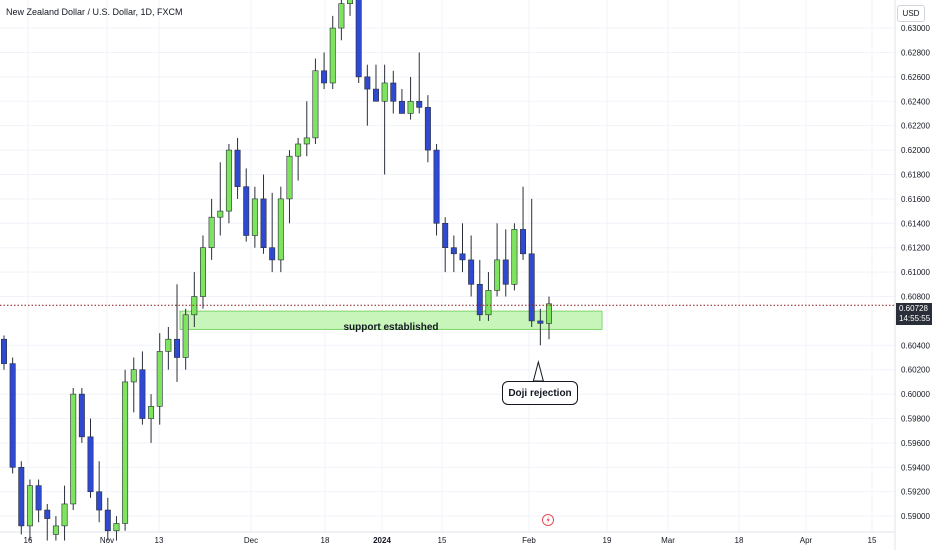 Image resolution: width=932 pixels, height=550 pixels. What do you see at coordinates (806, 540) in the screenshot?
I see `time-tick-label: Apr` at bounding box center [806, 540].